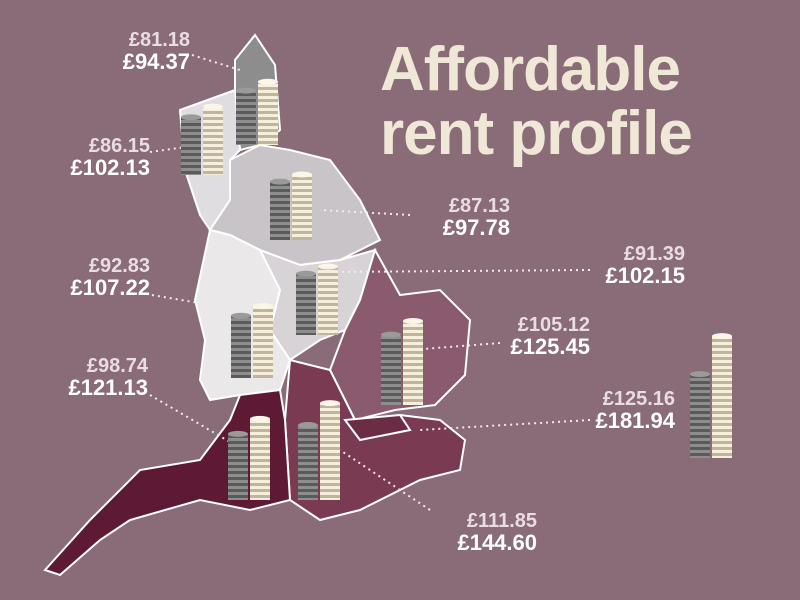 This screenshot has height=600, width=800. Describe the element at coordinates (550, 346) in the screenshot. I see `value-label: £125.45` at that location.